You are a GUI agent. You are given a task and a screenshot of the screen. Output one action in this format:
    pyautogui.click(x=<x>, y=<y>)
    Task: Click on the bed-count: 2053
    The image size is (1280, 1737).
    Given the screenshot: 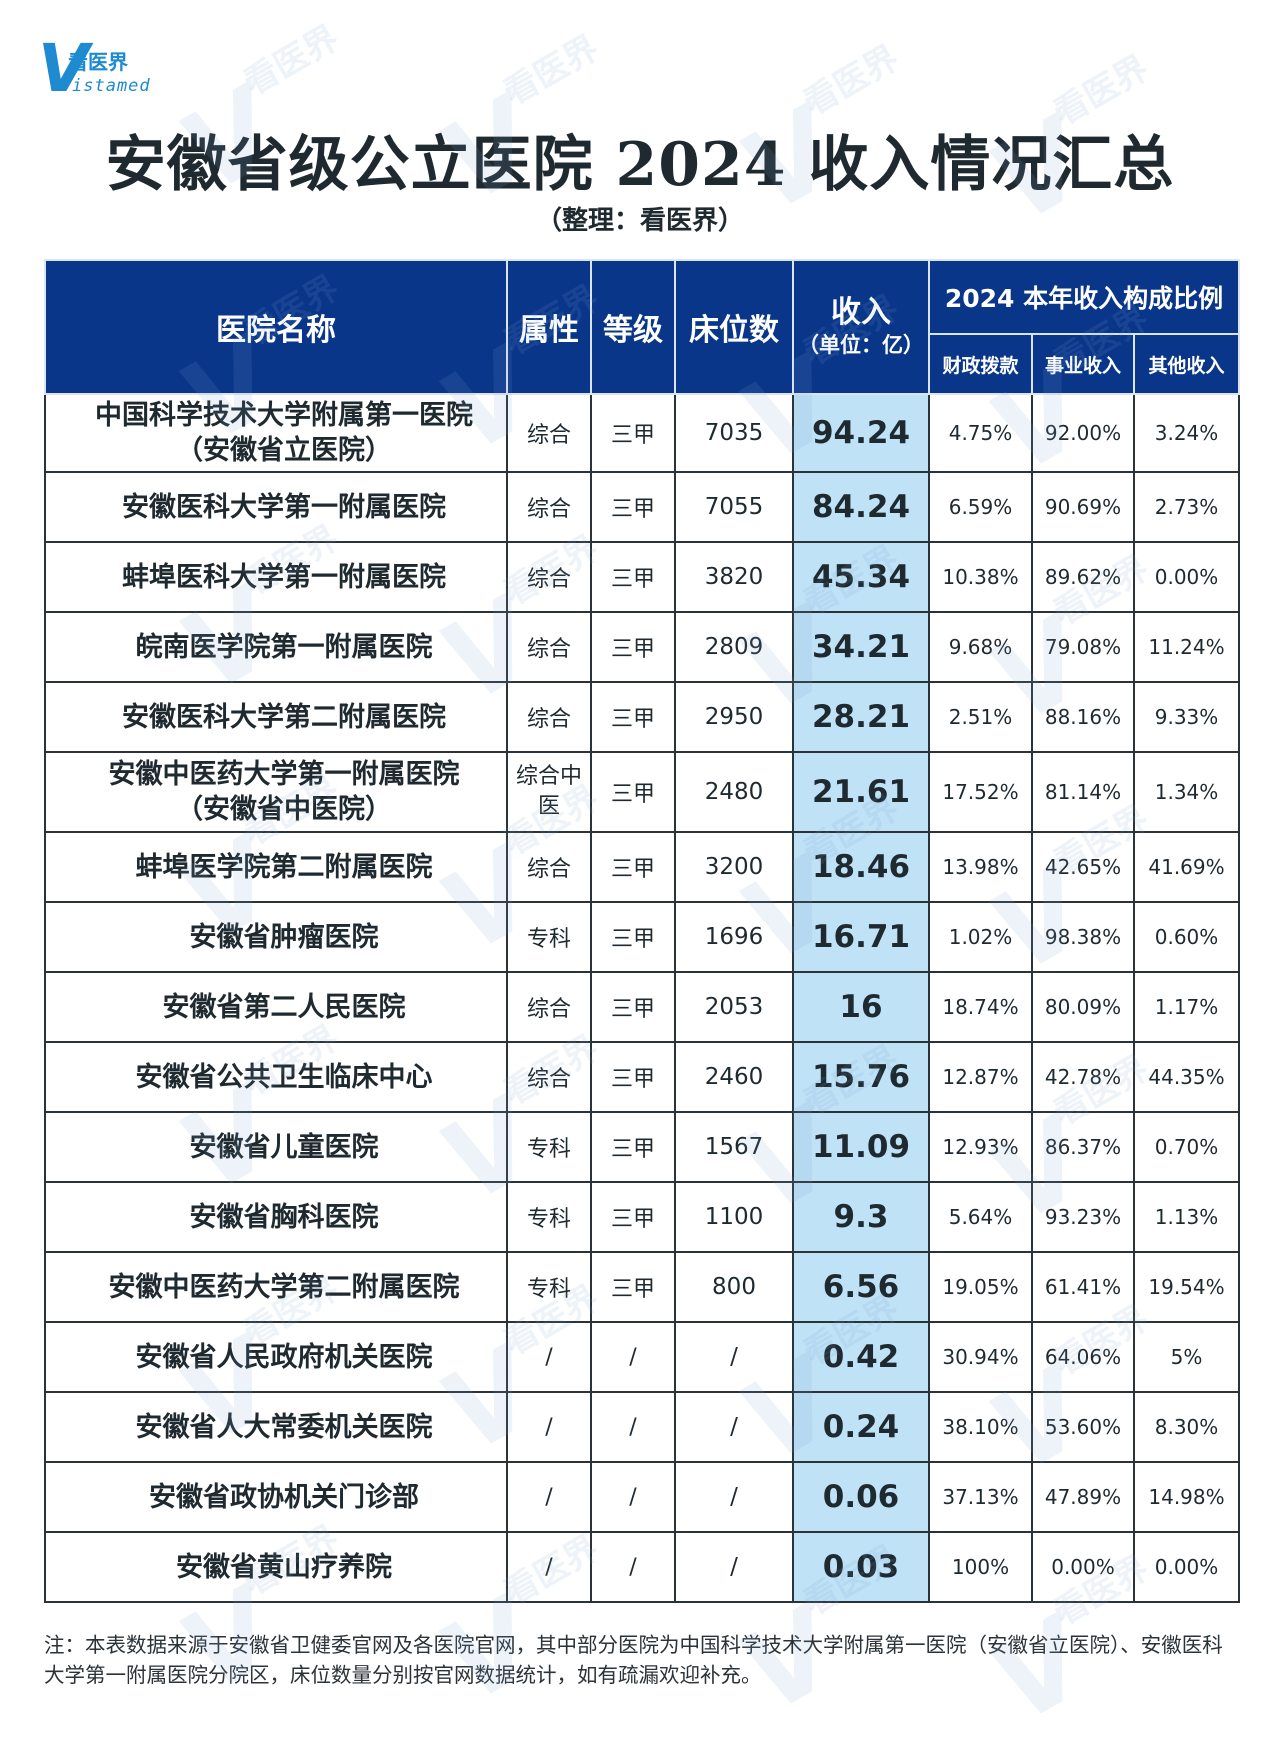 What is the action you would take?
    pyautogui.click(x=734, y=1007)
    